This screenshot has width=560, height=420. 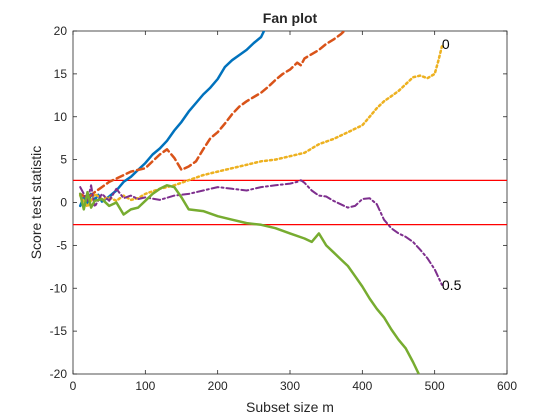 I want to click on series-label: 0.5, so click(x=452, y=285).